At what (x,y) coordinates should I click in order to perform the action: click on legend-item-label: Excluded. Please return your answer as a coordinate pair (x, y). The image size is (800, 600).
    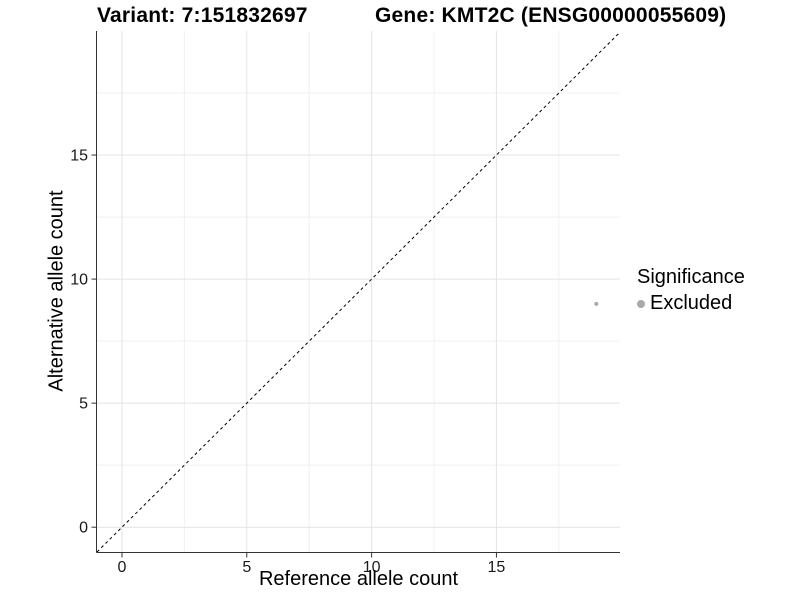
    Looking at the image, I should click on (691, 303).